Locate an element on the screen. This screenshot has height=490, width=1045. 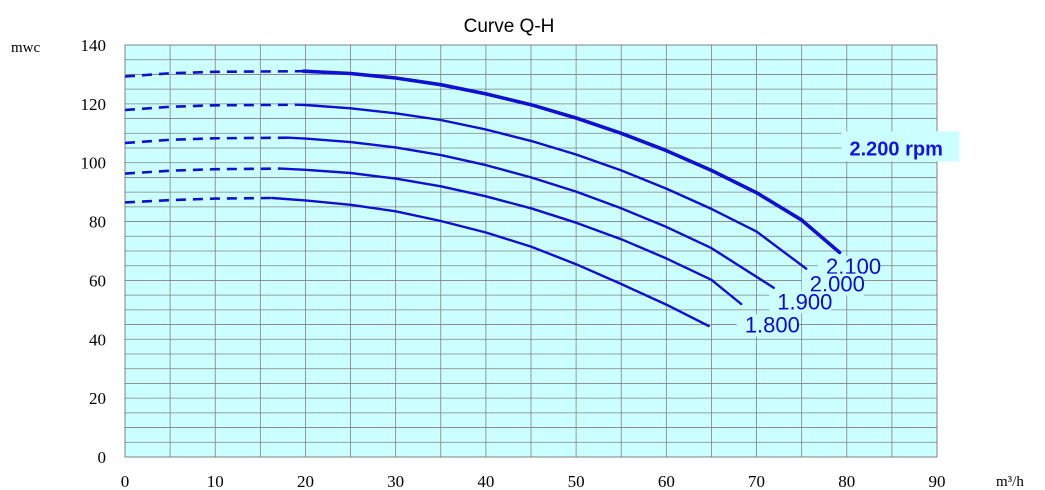
x-tick-label: 90 is located at coordinates (937, 481).